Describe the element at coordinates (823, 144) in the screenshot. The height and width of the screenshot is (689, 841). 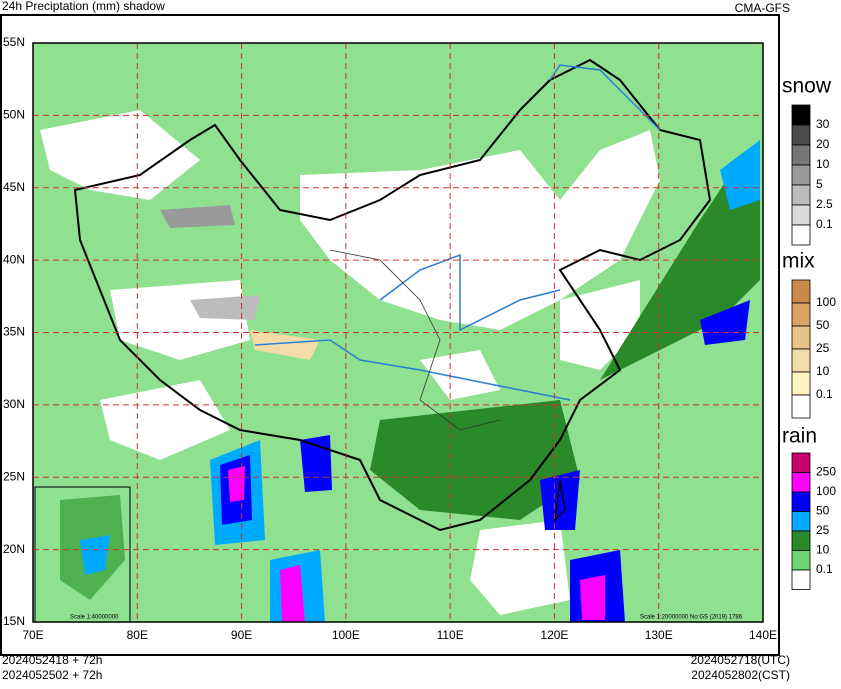
I see `legend-label: 20` at that location.